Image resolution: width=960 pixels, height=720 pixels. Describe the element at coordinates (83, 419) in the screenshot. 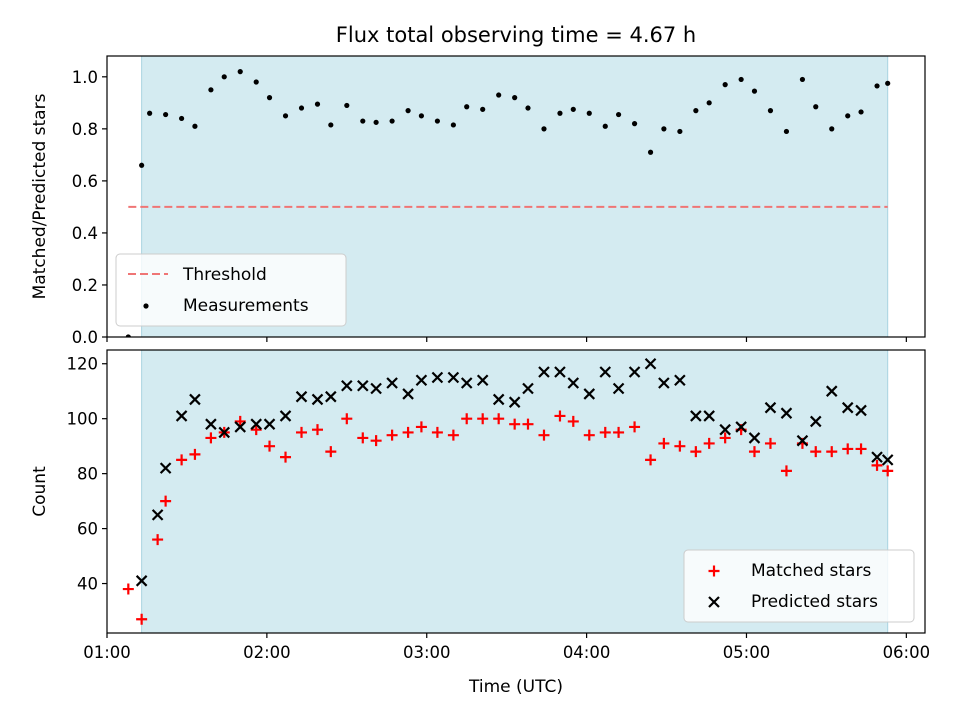

I see `y-tick-label: 100` at that location.